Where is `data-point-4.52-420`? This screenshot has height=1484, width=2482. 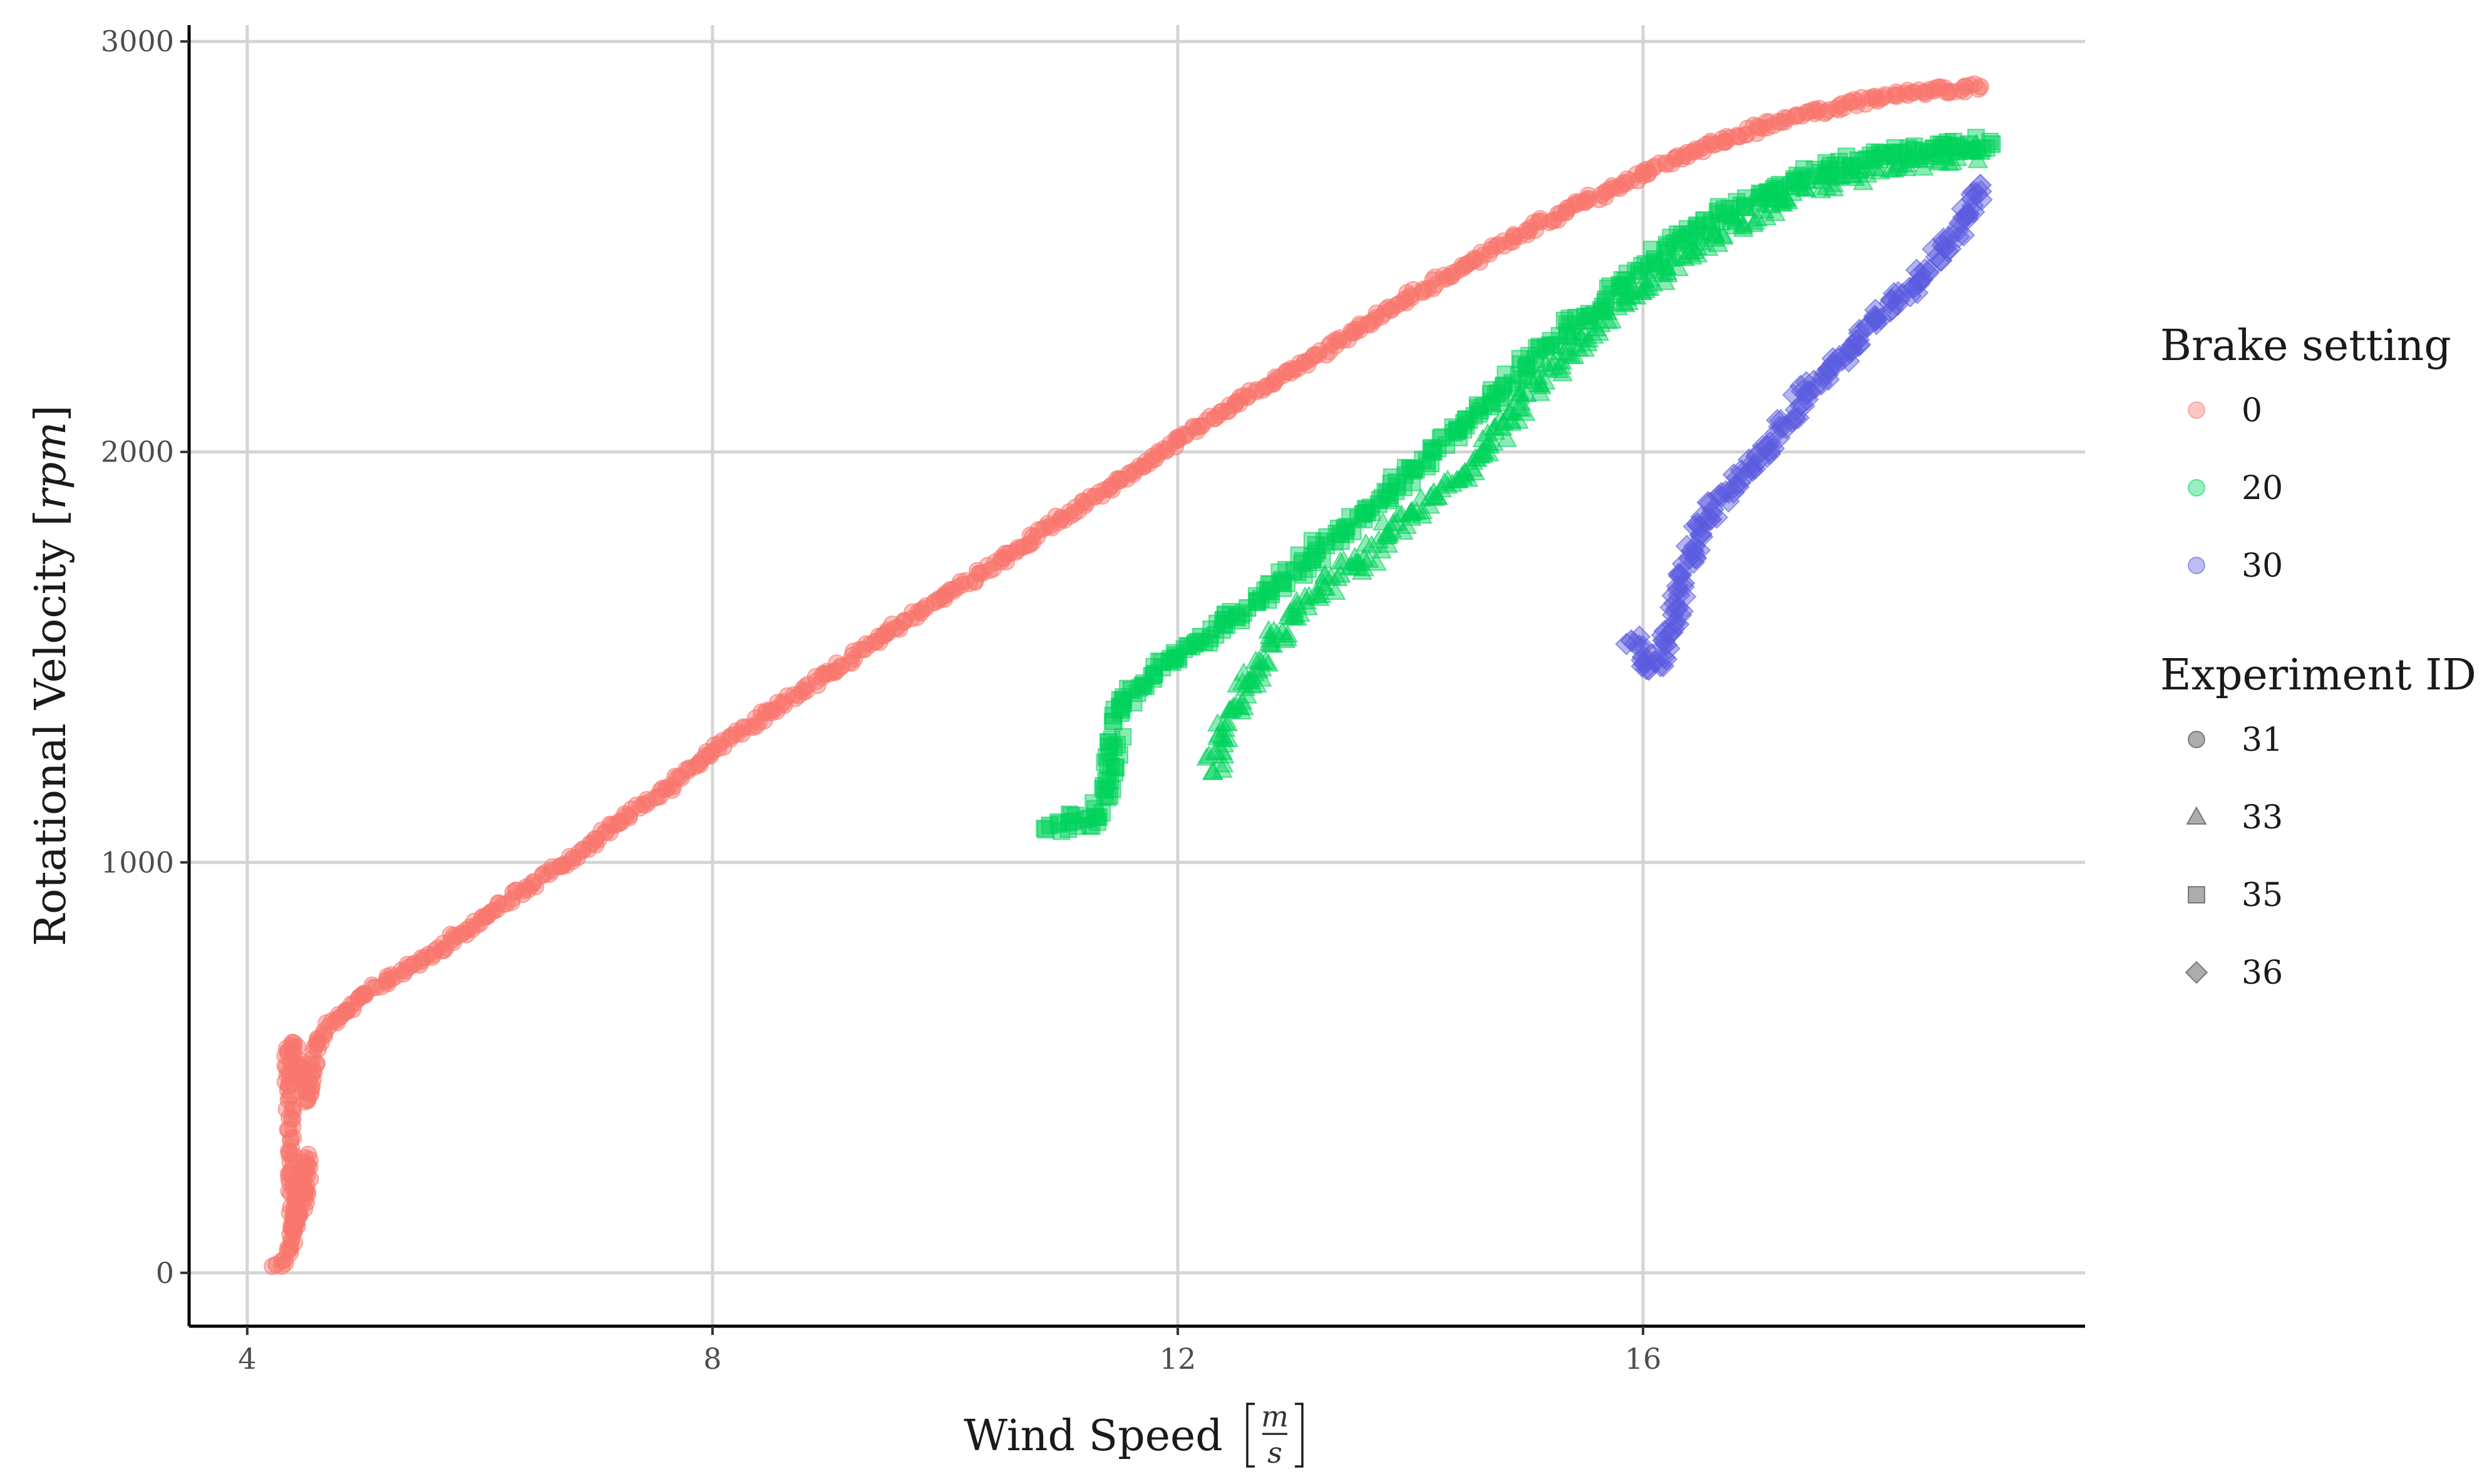
data-point-4.52-420 is located at coordinates (308, 1100).